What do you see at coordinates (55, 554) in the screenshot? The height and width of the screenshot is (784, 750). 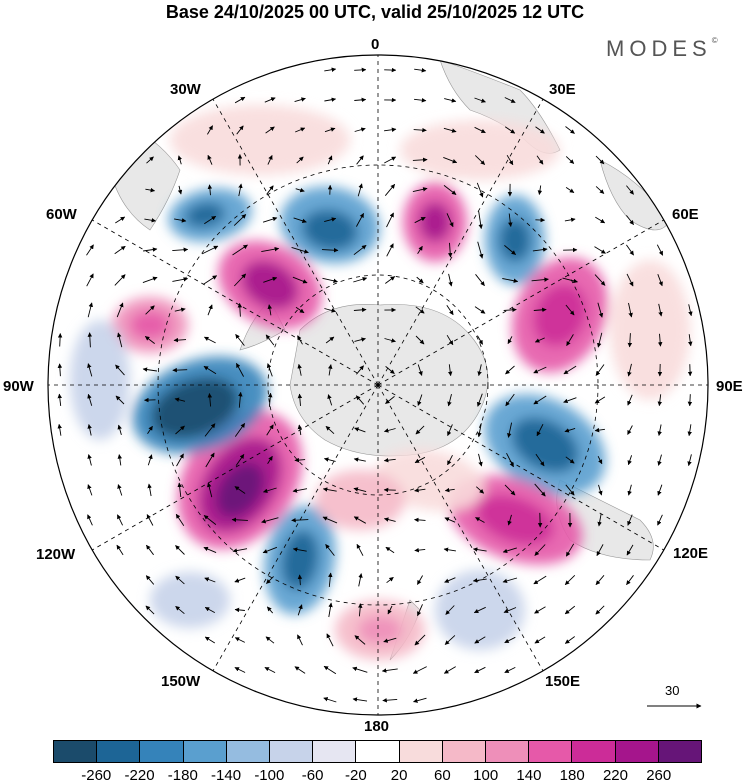 I see `label-lon-120w: 120W` at bounding box center [55, 554].